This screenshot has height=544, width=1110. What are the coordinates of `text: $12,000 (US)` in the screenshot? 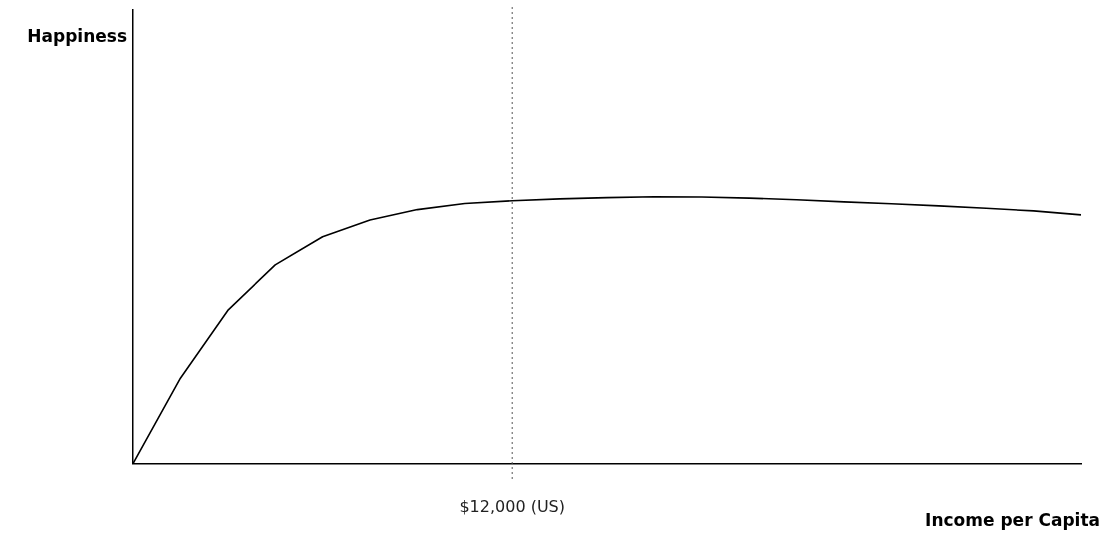 It's located at (512, 506).